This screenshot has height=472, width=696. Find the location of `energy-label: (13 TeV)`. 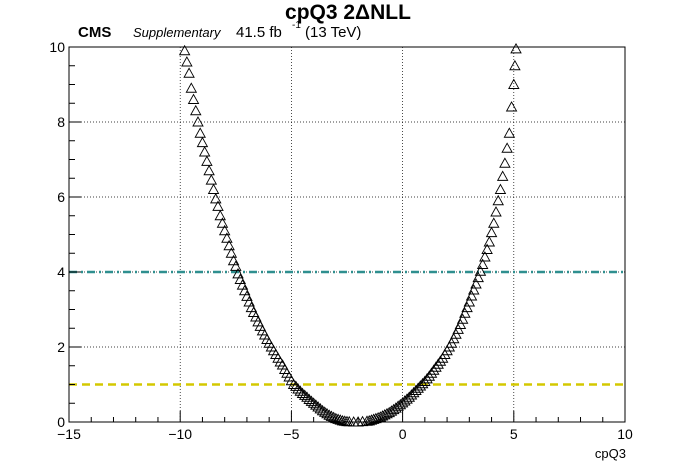

energy-label: (13 TeV) is located at coordinates (333, 32).